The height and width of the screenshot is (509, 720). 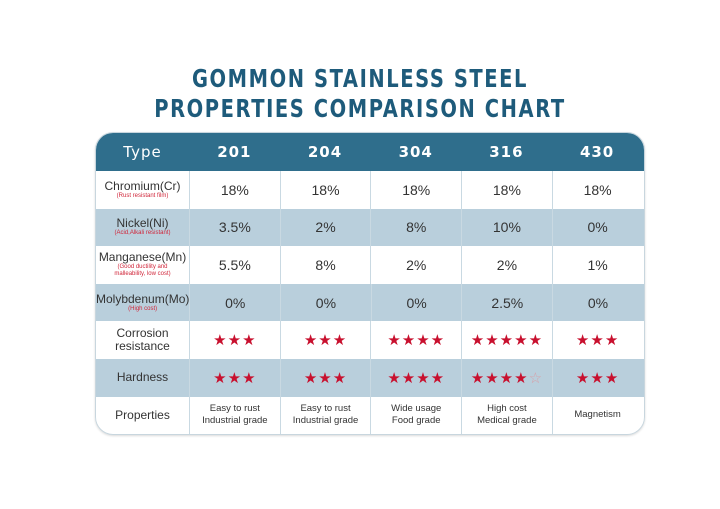 What do you see at coordinates (142, 228) in the screenshot?
I see `row-label-cell: Nickel(Ni) (Acid,Alkali resistant)` at bounding box center [142, 228].